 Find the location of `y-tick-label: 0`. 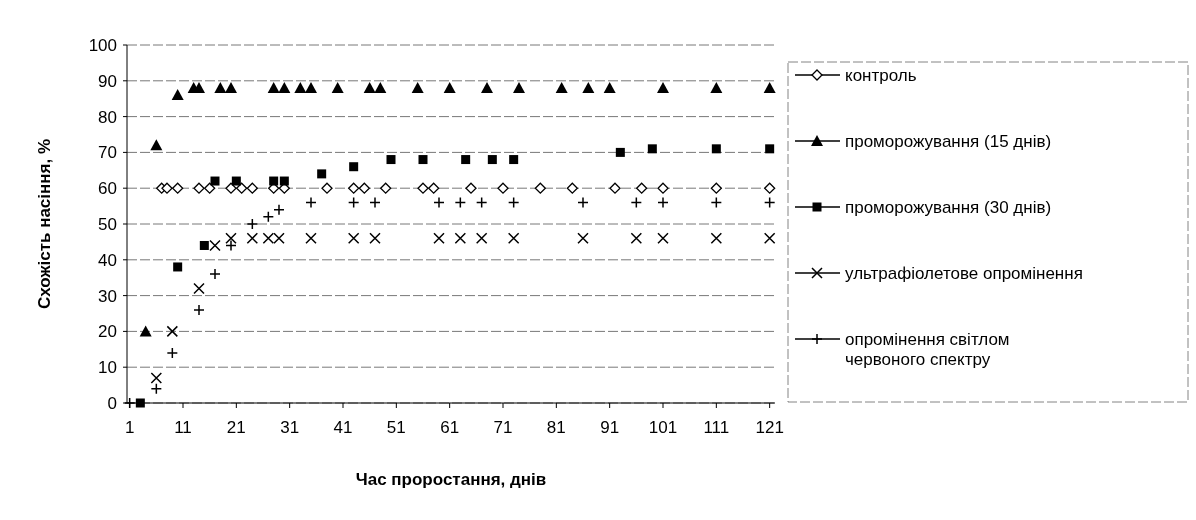

y-tick-label: 0 is located at coordinates (112, 403).